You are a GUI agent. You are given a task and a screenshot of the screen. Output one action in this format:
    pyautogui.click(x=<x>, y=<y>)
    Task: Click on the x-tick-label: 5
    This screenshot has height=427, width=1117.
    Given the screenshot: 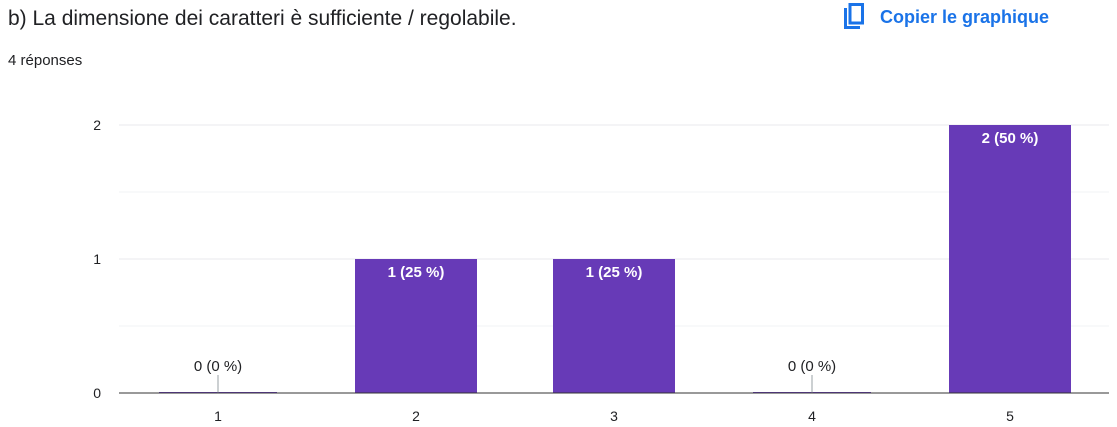 What is the action you would take?
    pyautogui.click(x=1010, y=416)
    